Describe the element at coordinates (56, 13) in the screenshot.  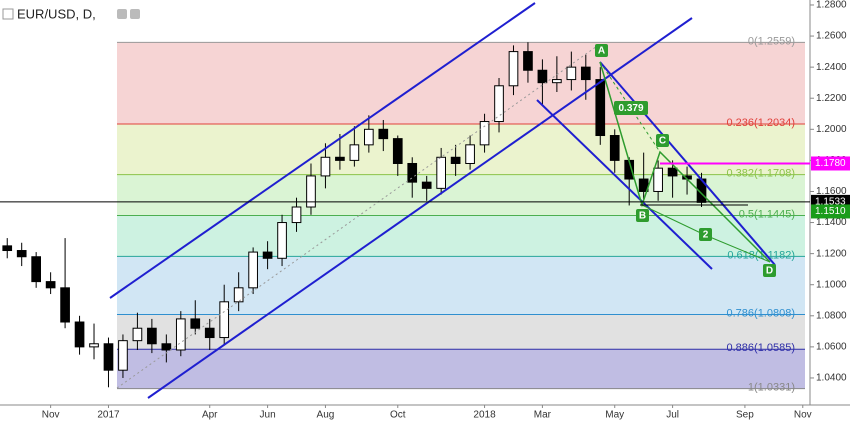
I see `chart-title: EUR/USD, D,` at that location.